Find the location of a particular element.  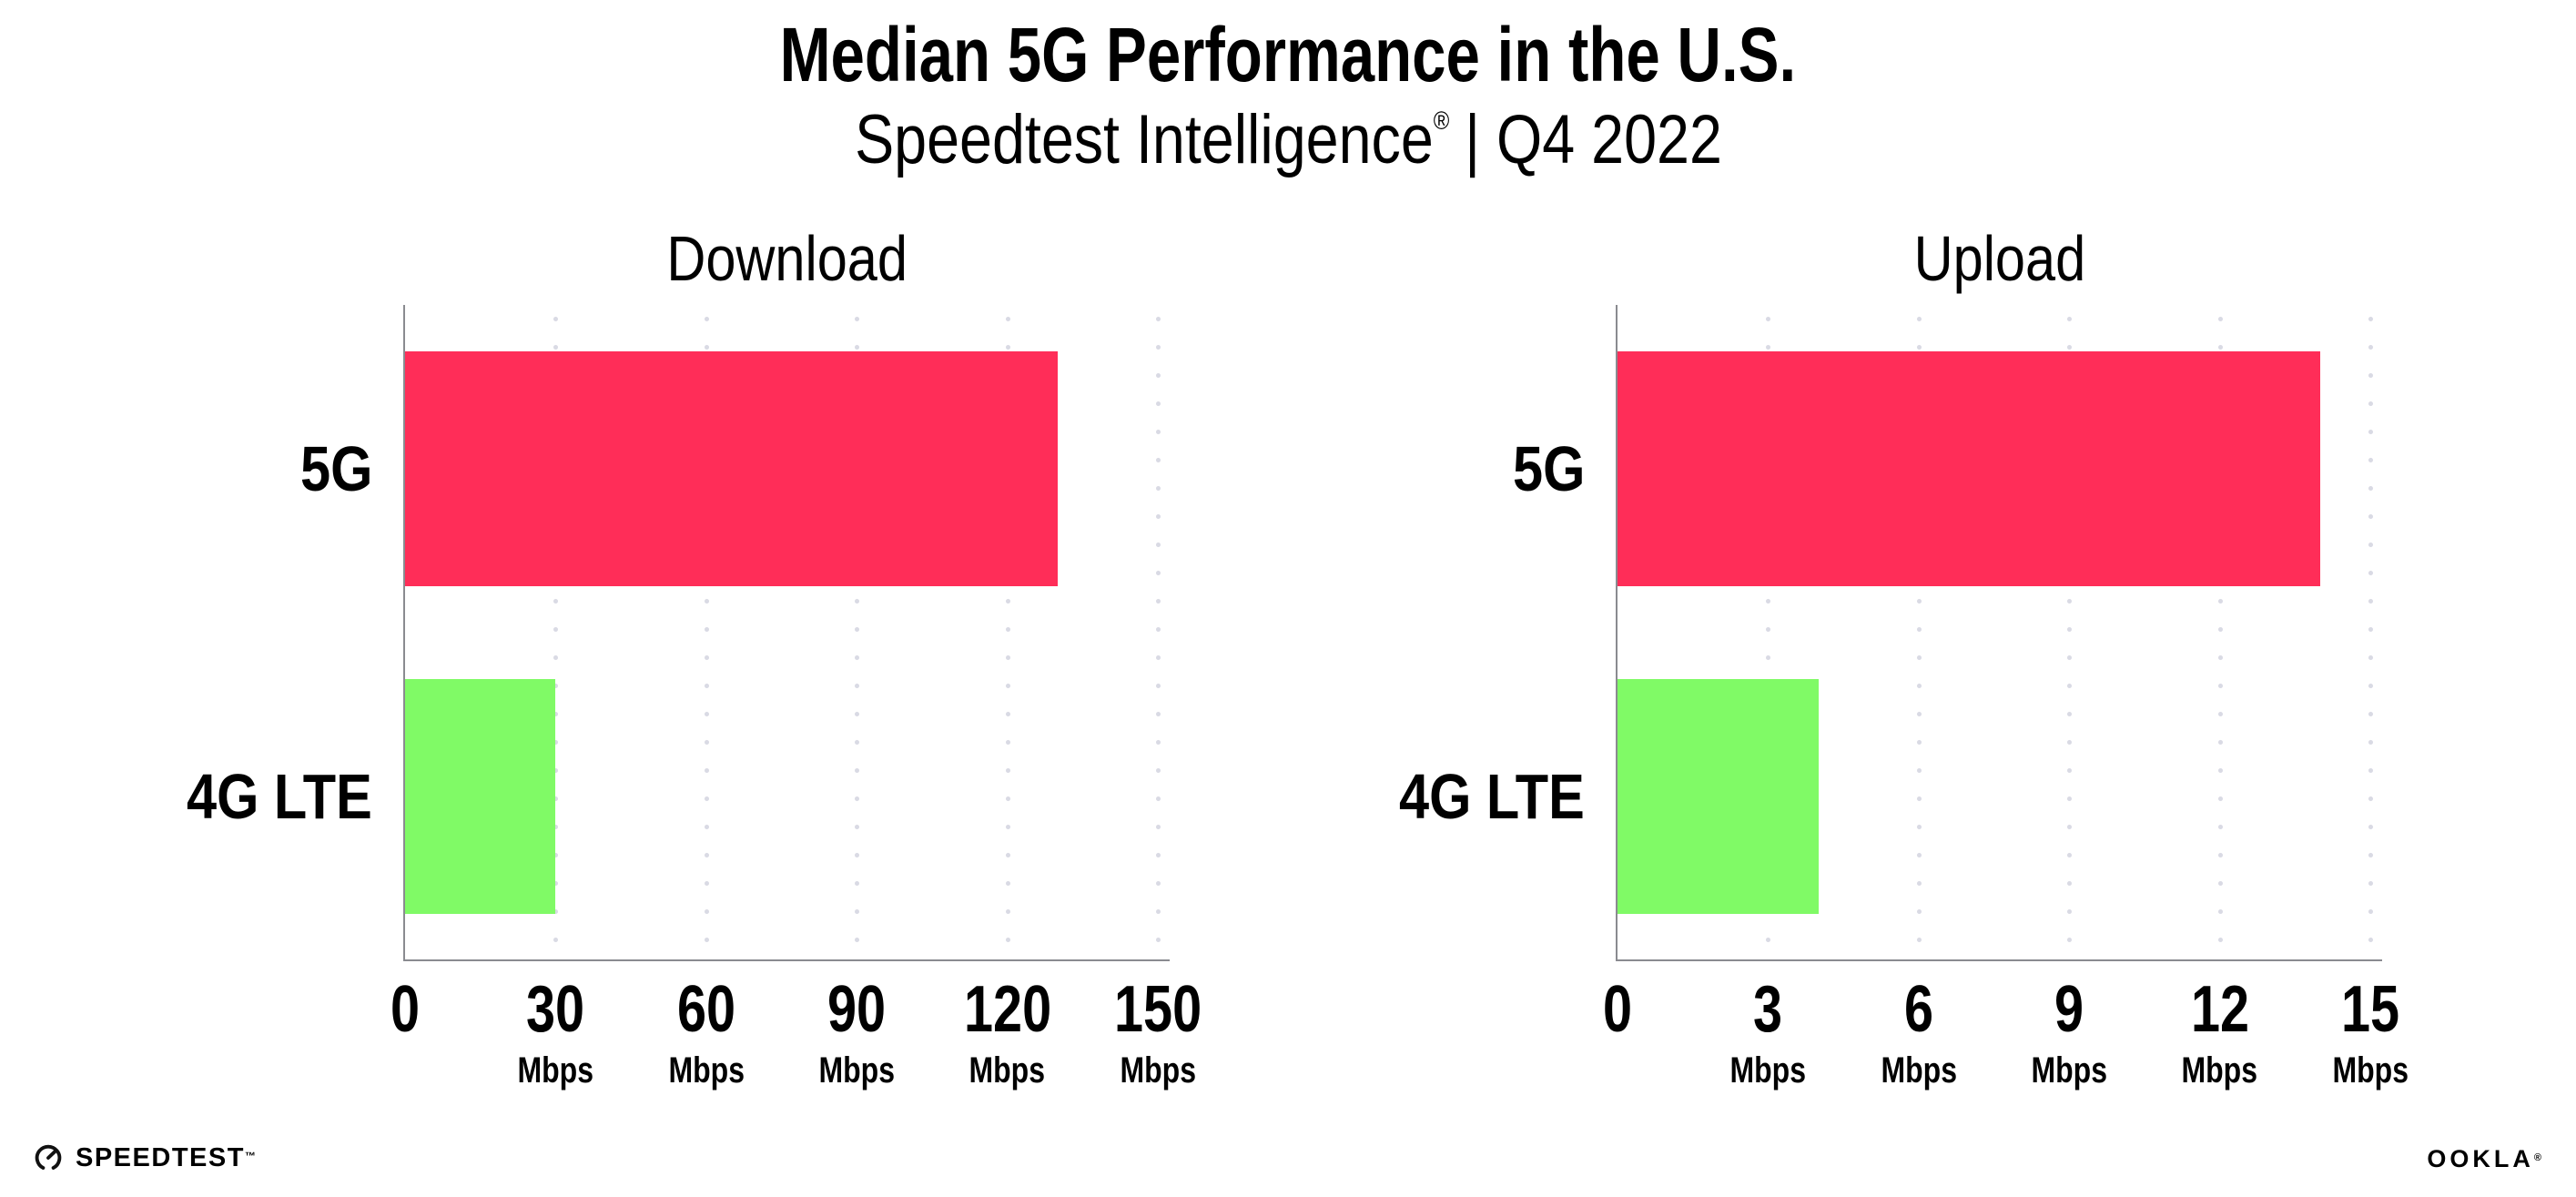

trademark-mark-icon: ™ is located at coordinates (251, 1156).